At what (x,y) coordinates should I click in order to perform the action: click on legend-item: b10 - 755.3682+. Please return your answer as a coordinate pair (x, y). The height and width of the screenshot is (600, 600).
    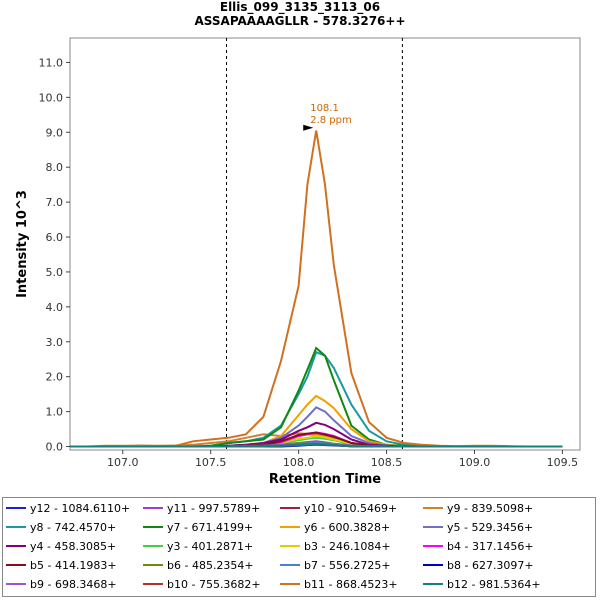
    Looking at the image, I should click on (202, 584).